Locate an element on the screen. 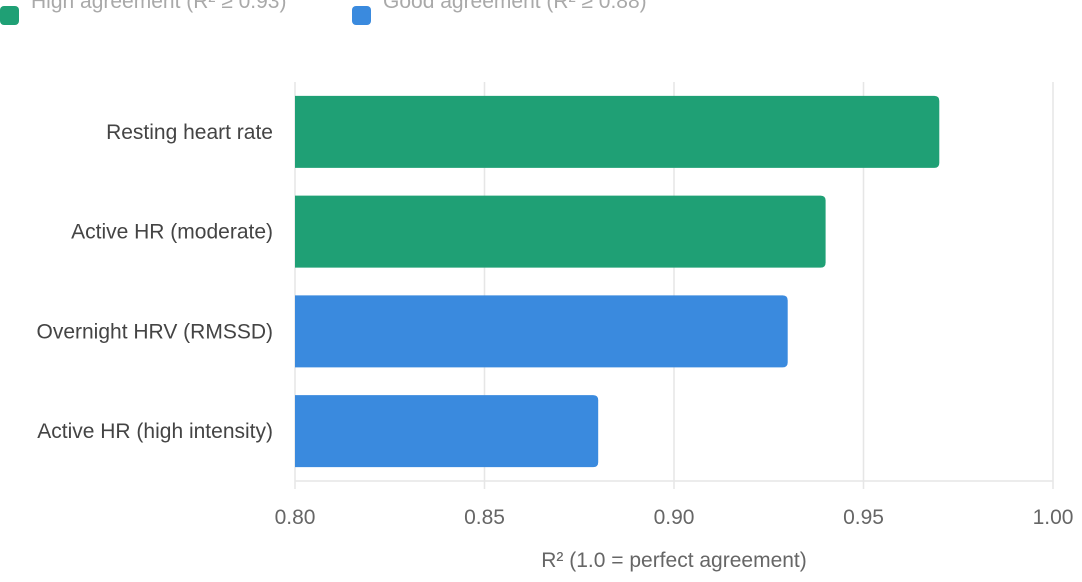 The height and width of the screenshot is (582, 1082). legend-item-good-agreement: Good agreement (R² ≥ 0.88) is located at coordinates (507, 12).